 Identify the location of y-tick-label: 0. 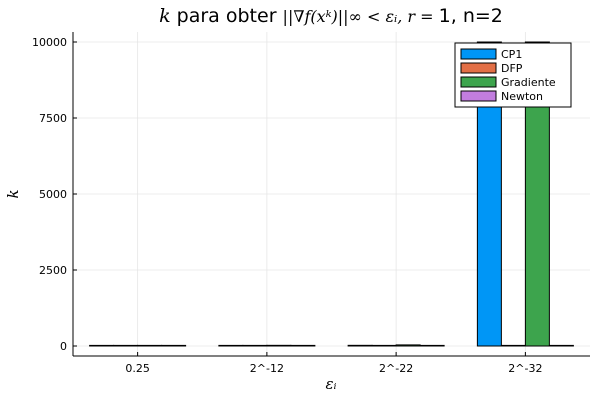
(63, 346).